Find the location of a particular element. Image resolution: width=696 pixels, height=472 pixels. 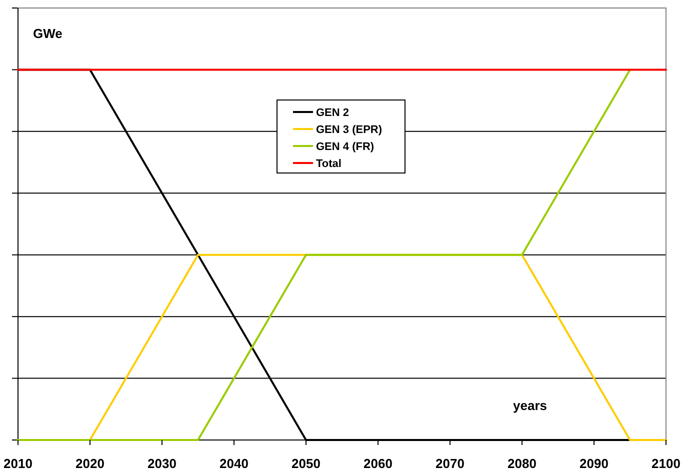

y-axis-title: GWe is located at coordinates (47, 33).